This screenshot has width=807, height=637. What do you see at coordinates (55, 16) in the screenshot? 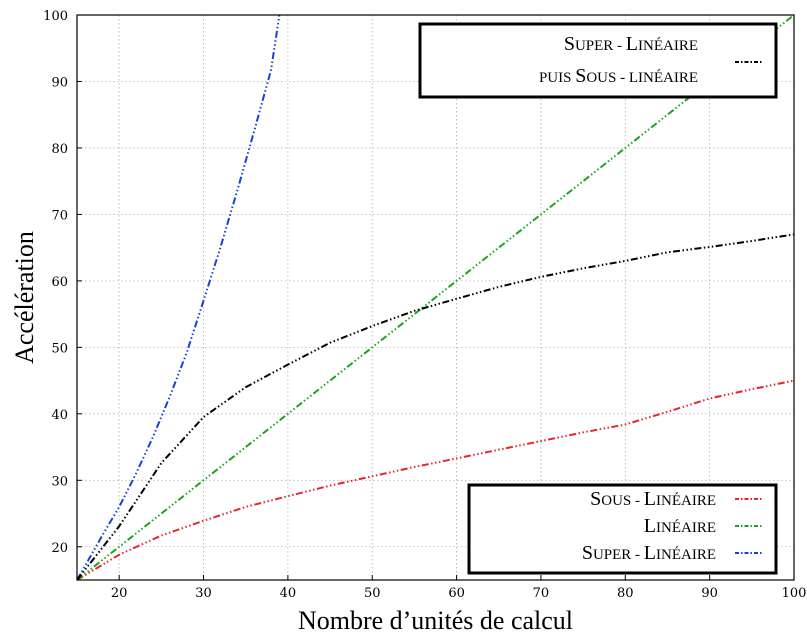
I see `y-tick-label: 100` at bounding box center [55, 16].